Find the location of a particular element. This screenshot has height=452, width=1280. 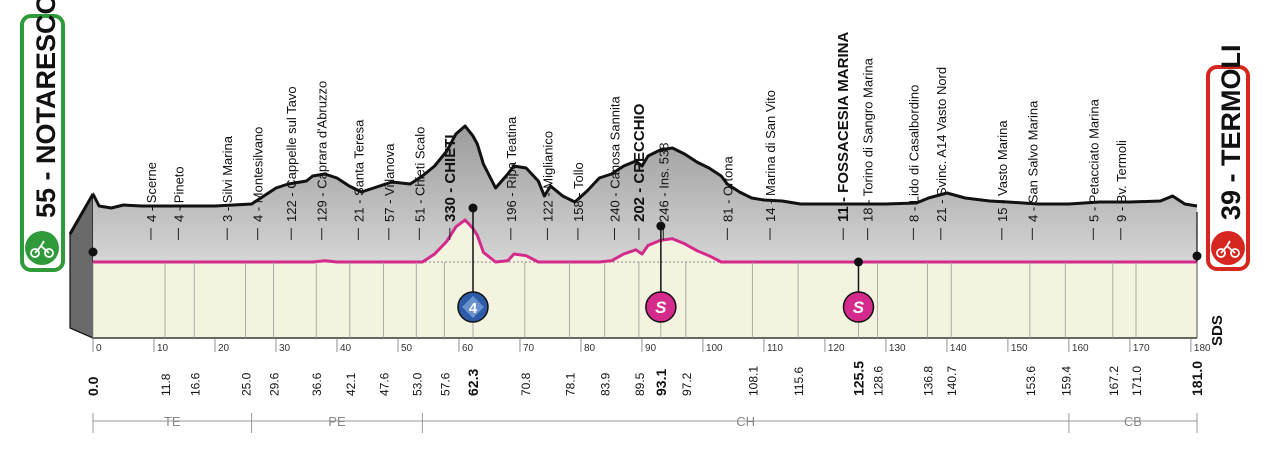

km-label: 140.7 is located at coordinates (952, 381).